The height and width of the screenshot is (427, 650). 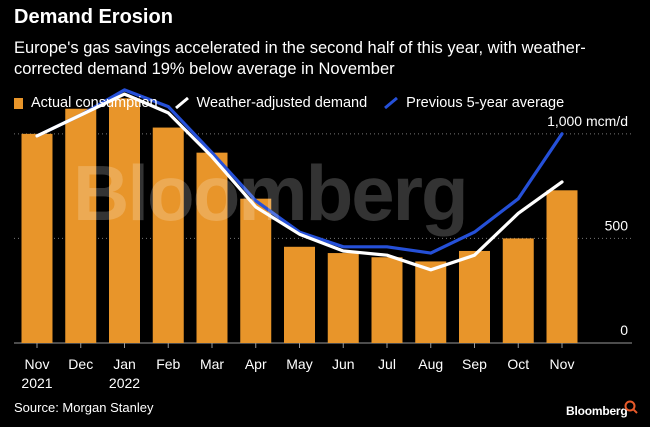 What do you see at coordinates (485, 103) in the screenshot?
I see `legend-label-average: Previous 5-year average` at bounding box center [485, 103].